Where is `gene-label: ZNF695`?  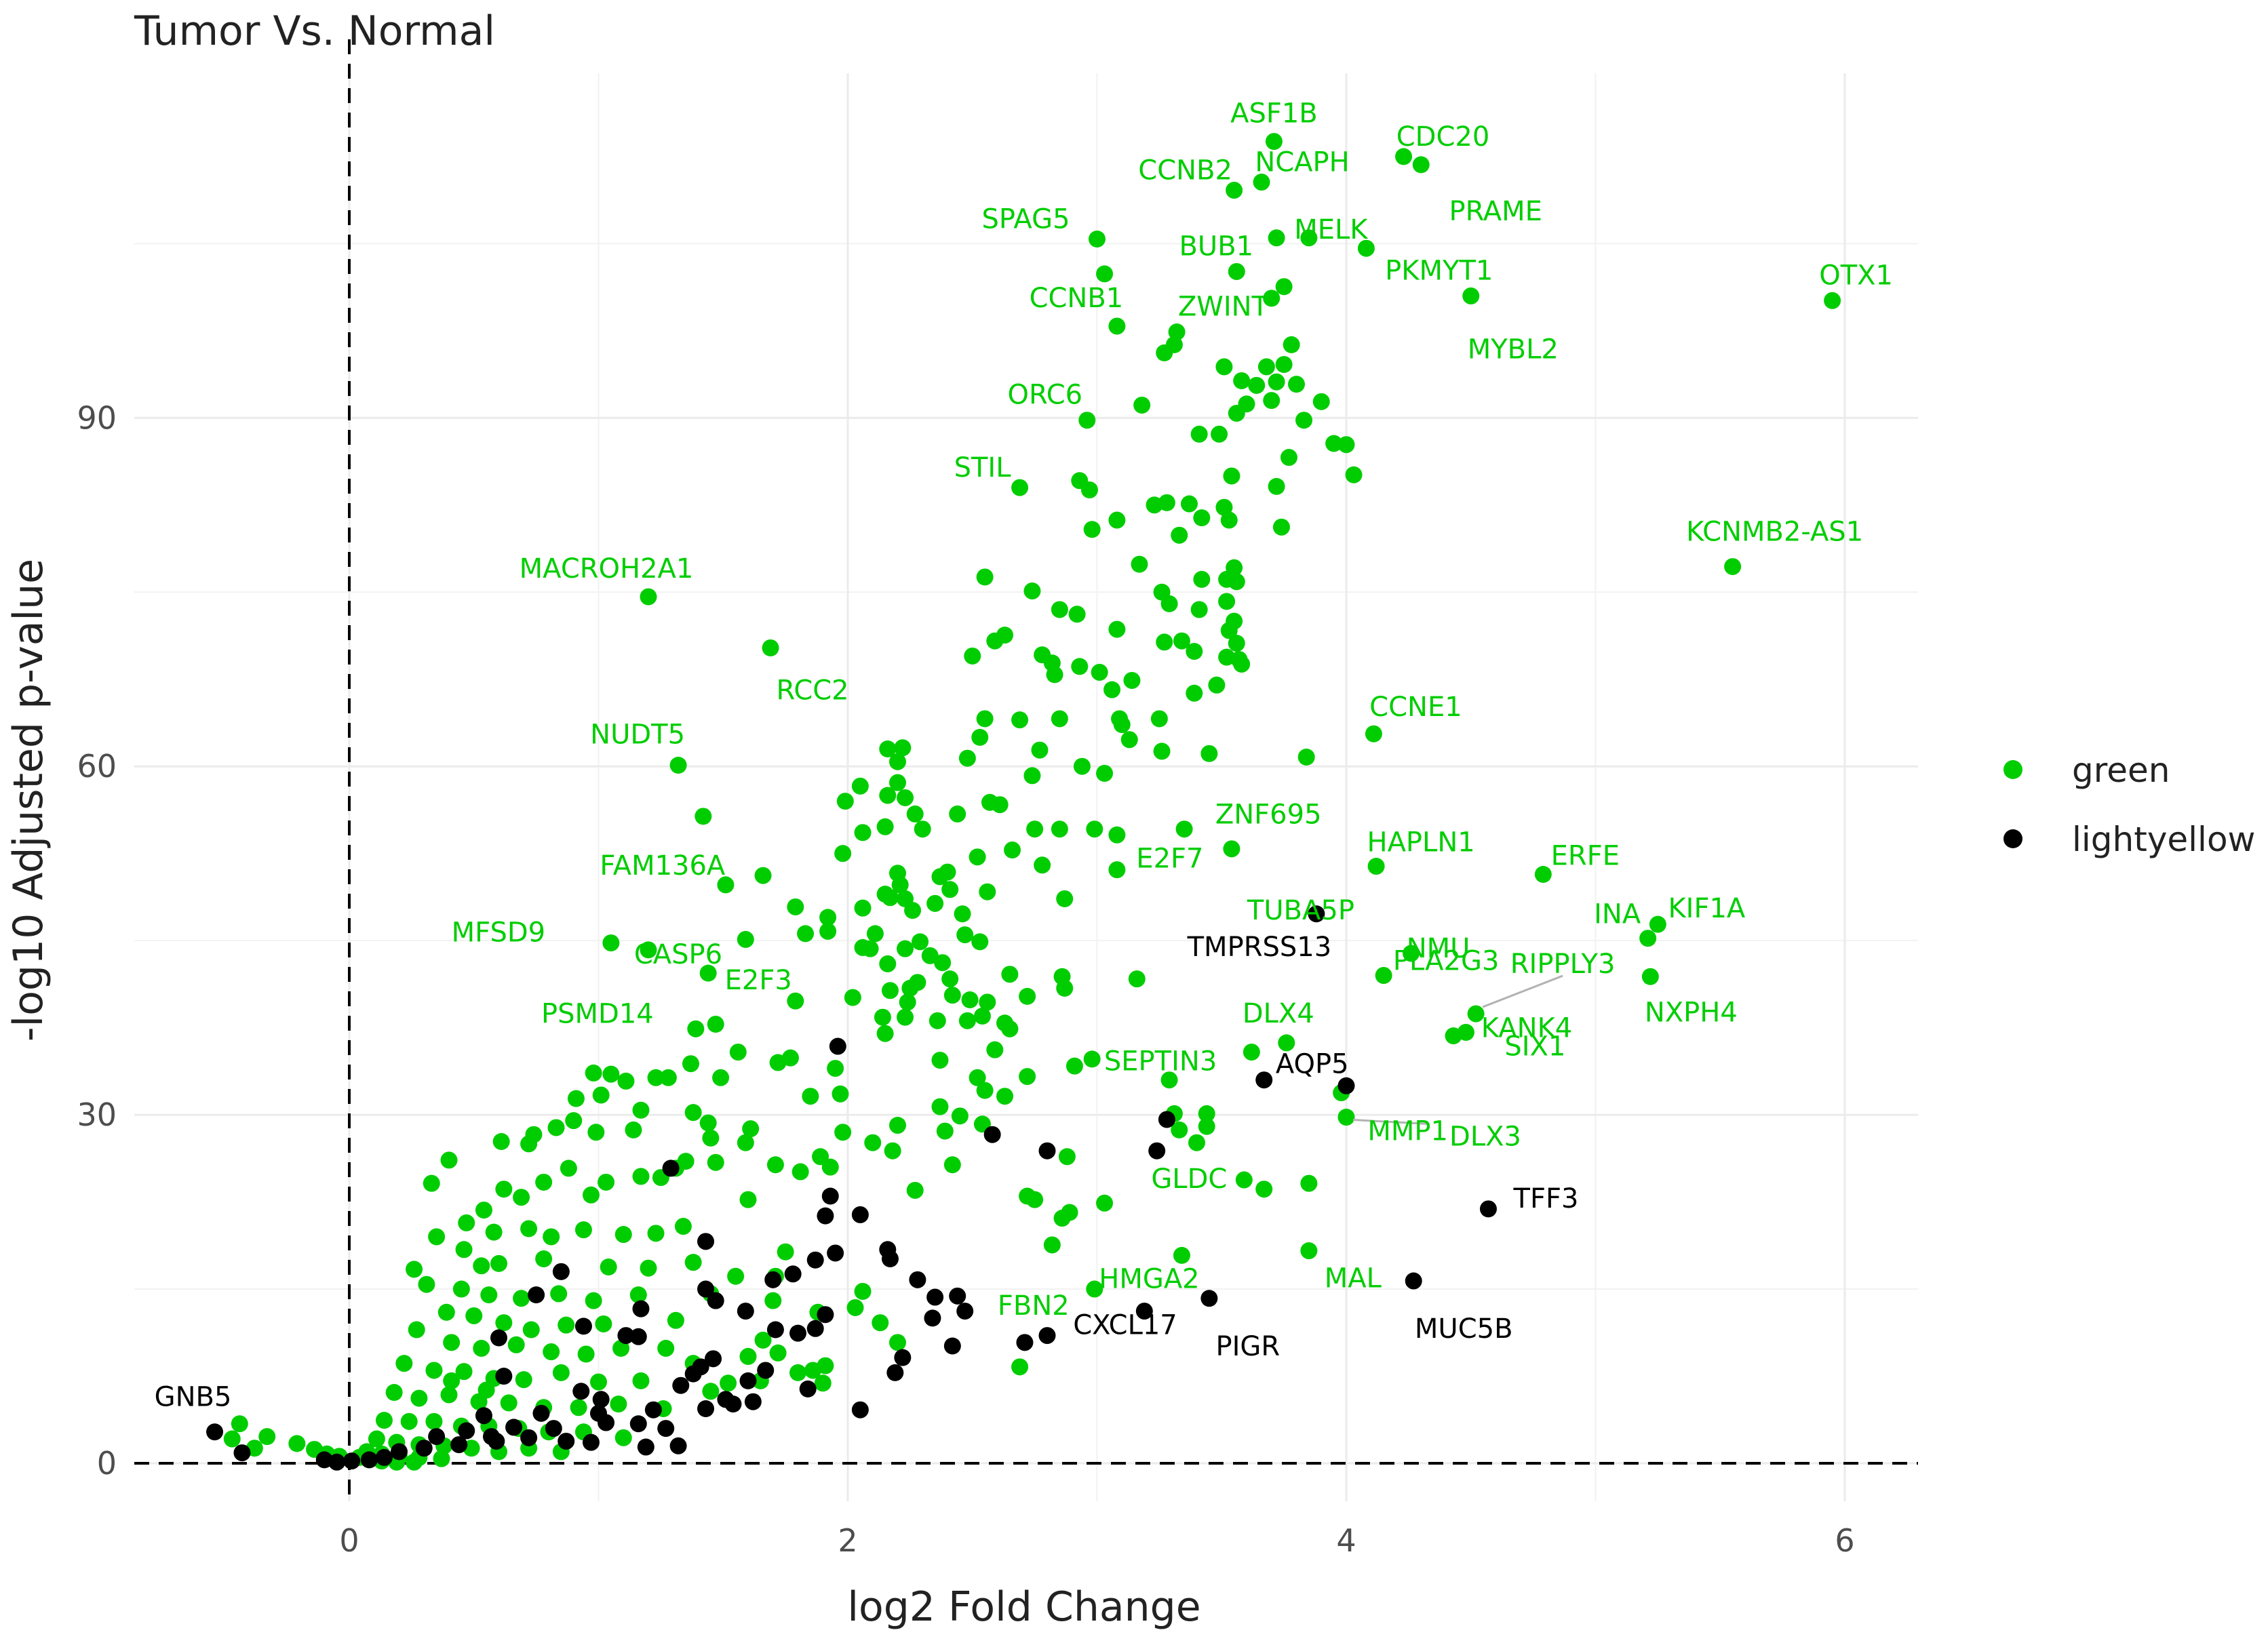
gene-label: ZNF695 is located at coordinates (1268, 814).